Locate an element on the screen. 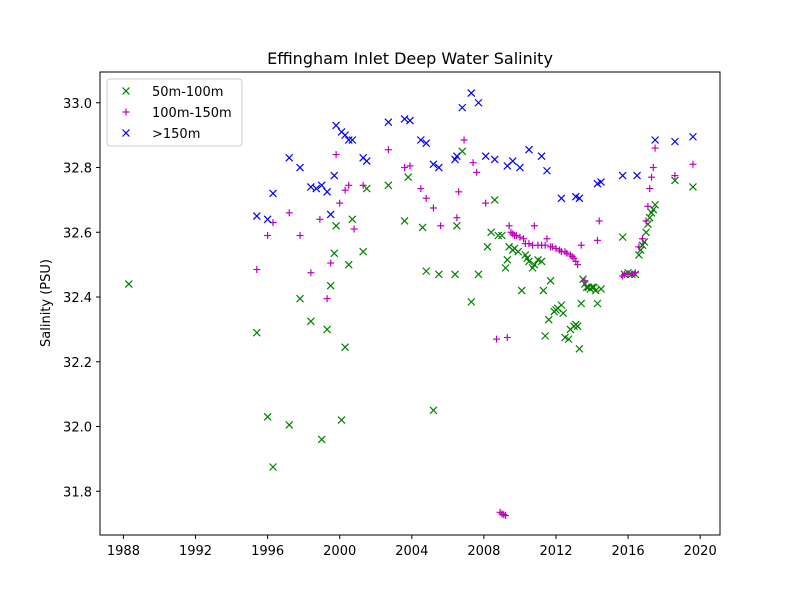 This screenshot has height=600, width=800. legend: 50m-100m 100m-150m >150m is located at coordinates (174, 112).